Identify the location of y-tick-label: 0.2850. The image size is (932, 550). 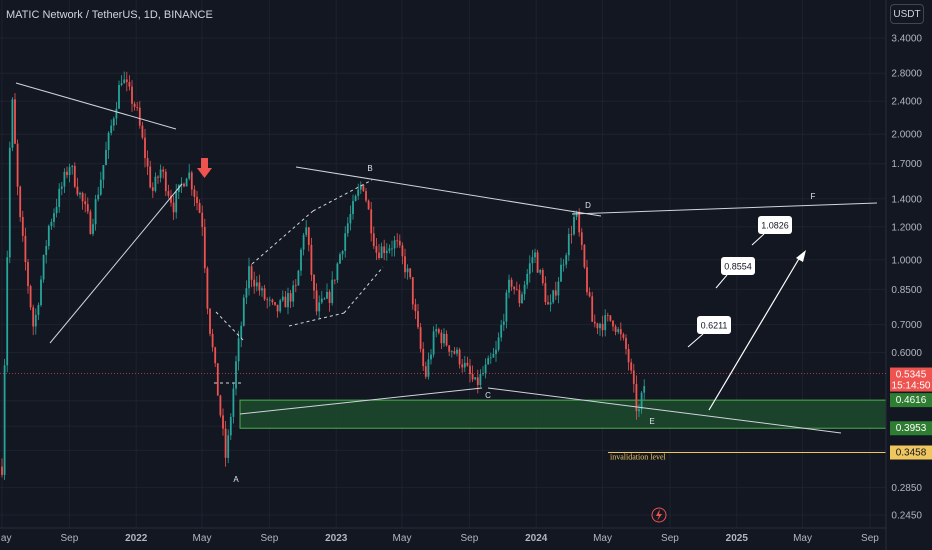
(906, 488).